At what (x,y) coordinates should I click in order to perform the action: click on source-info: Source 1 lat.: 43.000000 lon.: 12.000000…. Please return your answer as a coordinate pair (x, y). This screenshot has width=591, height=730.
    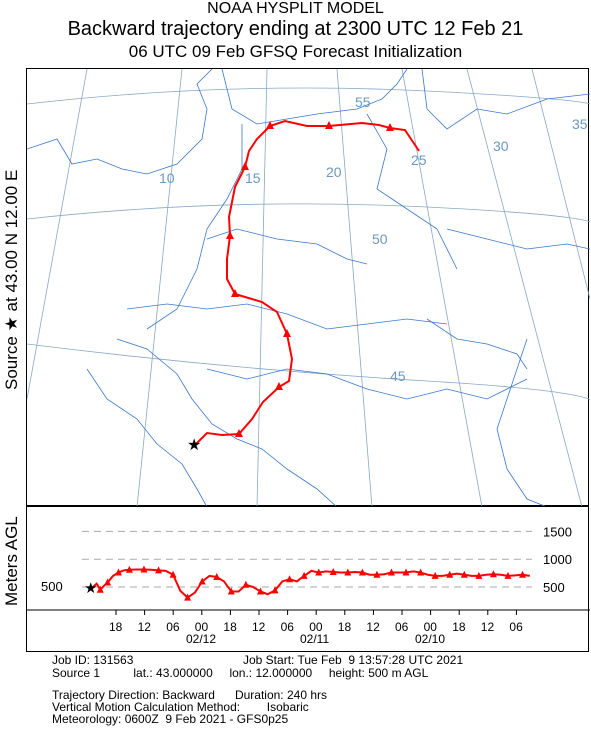
    Looking at the image, I should click on (240, 673).